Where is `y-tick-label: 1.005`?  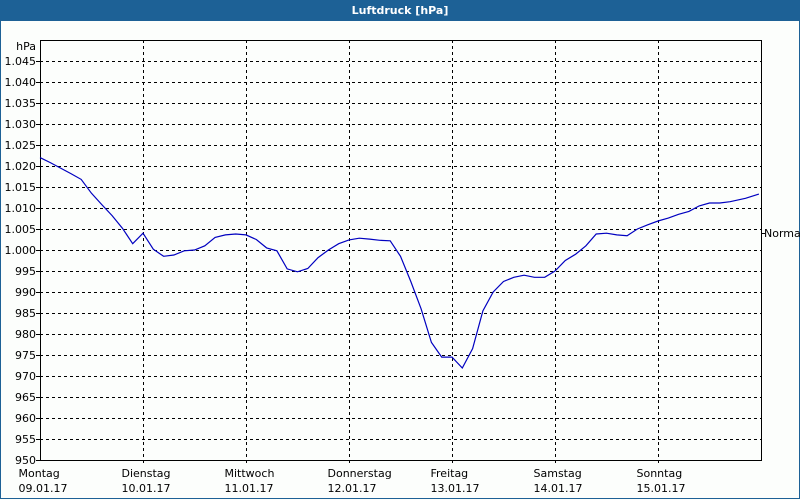 y-tick-label: 1.005 is located at coordinates (20, 229).